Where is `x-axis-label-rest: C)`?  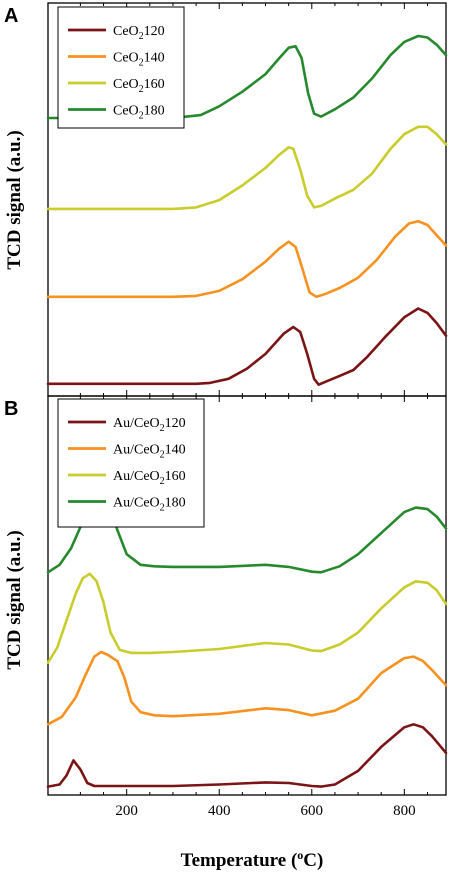 x-axis-label-rest: C) is located at coordinates (313, 860).